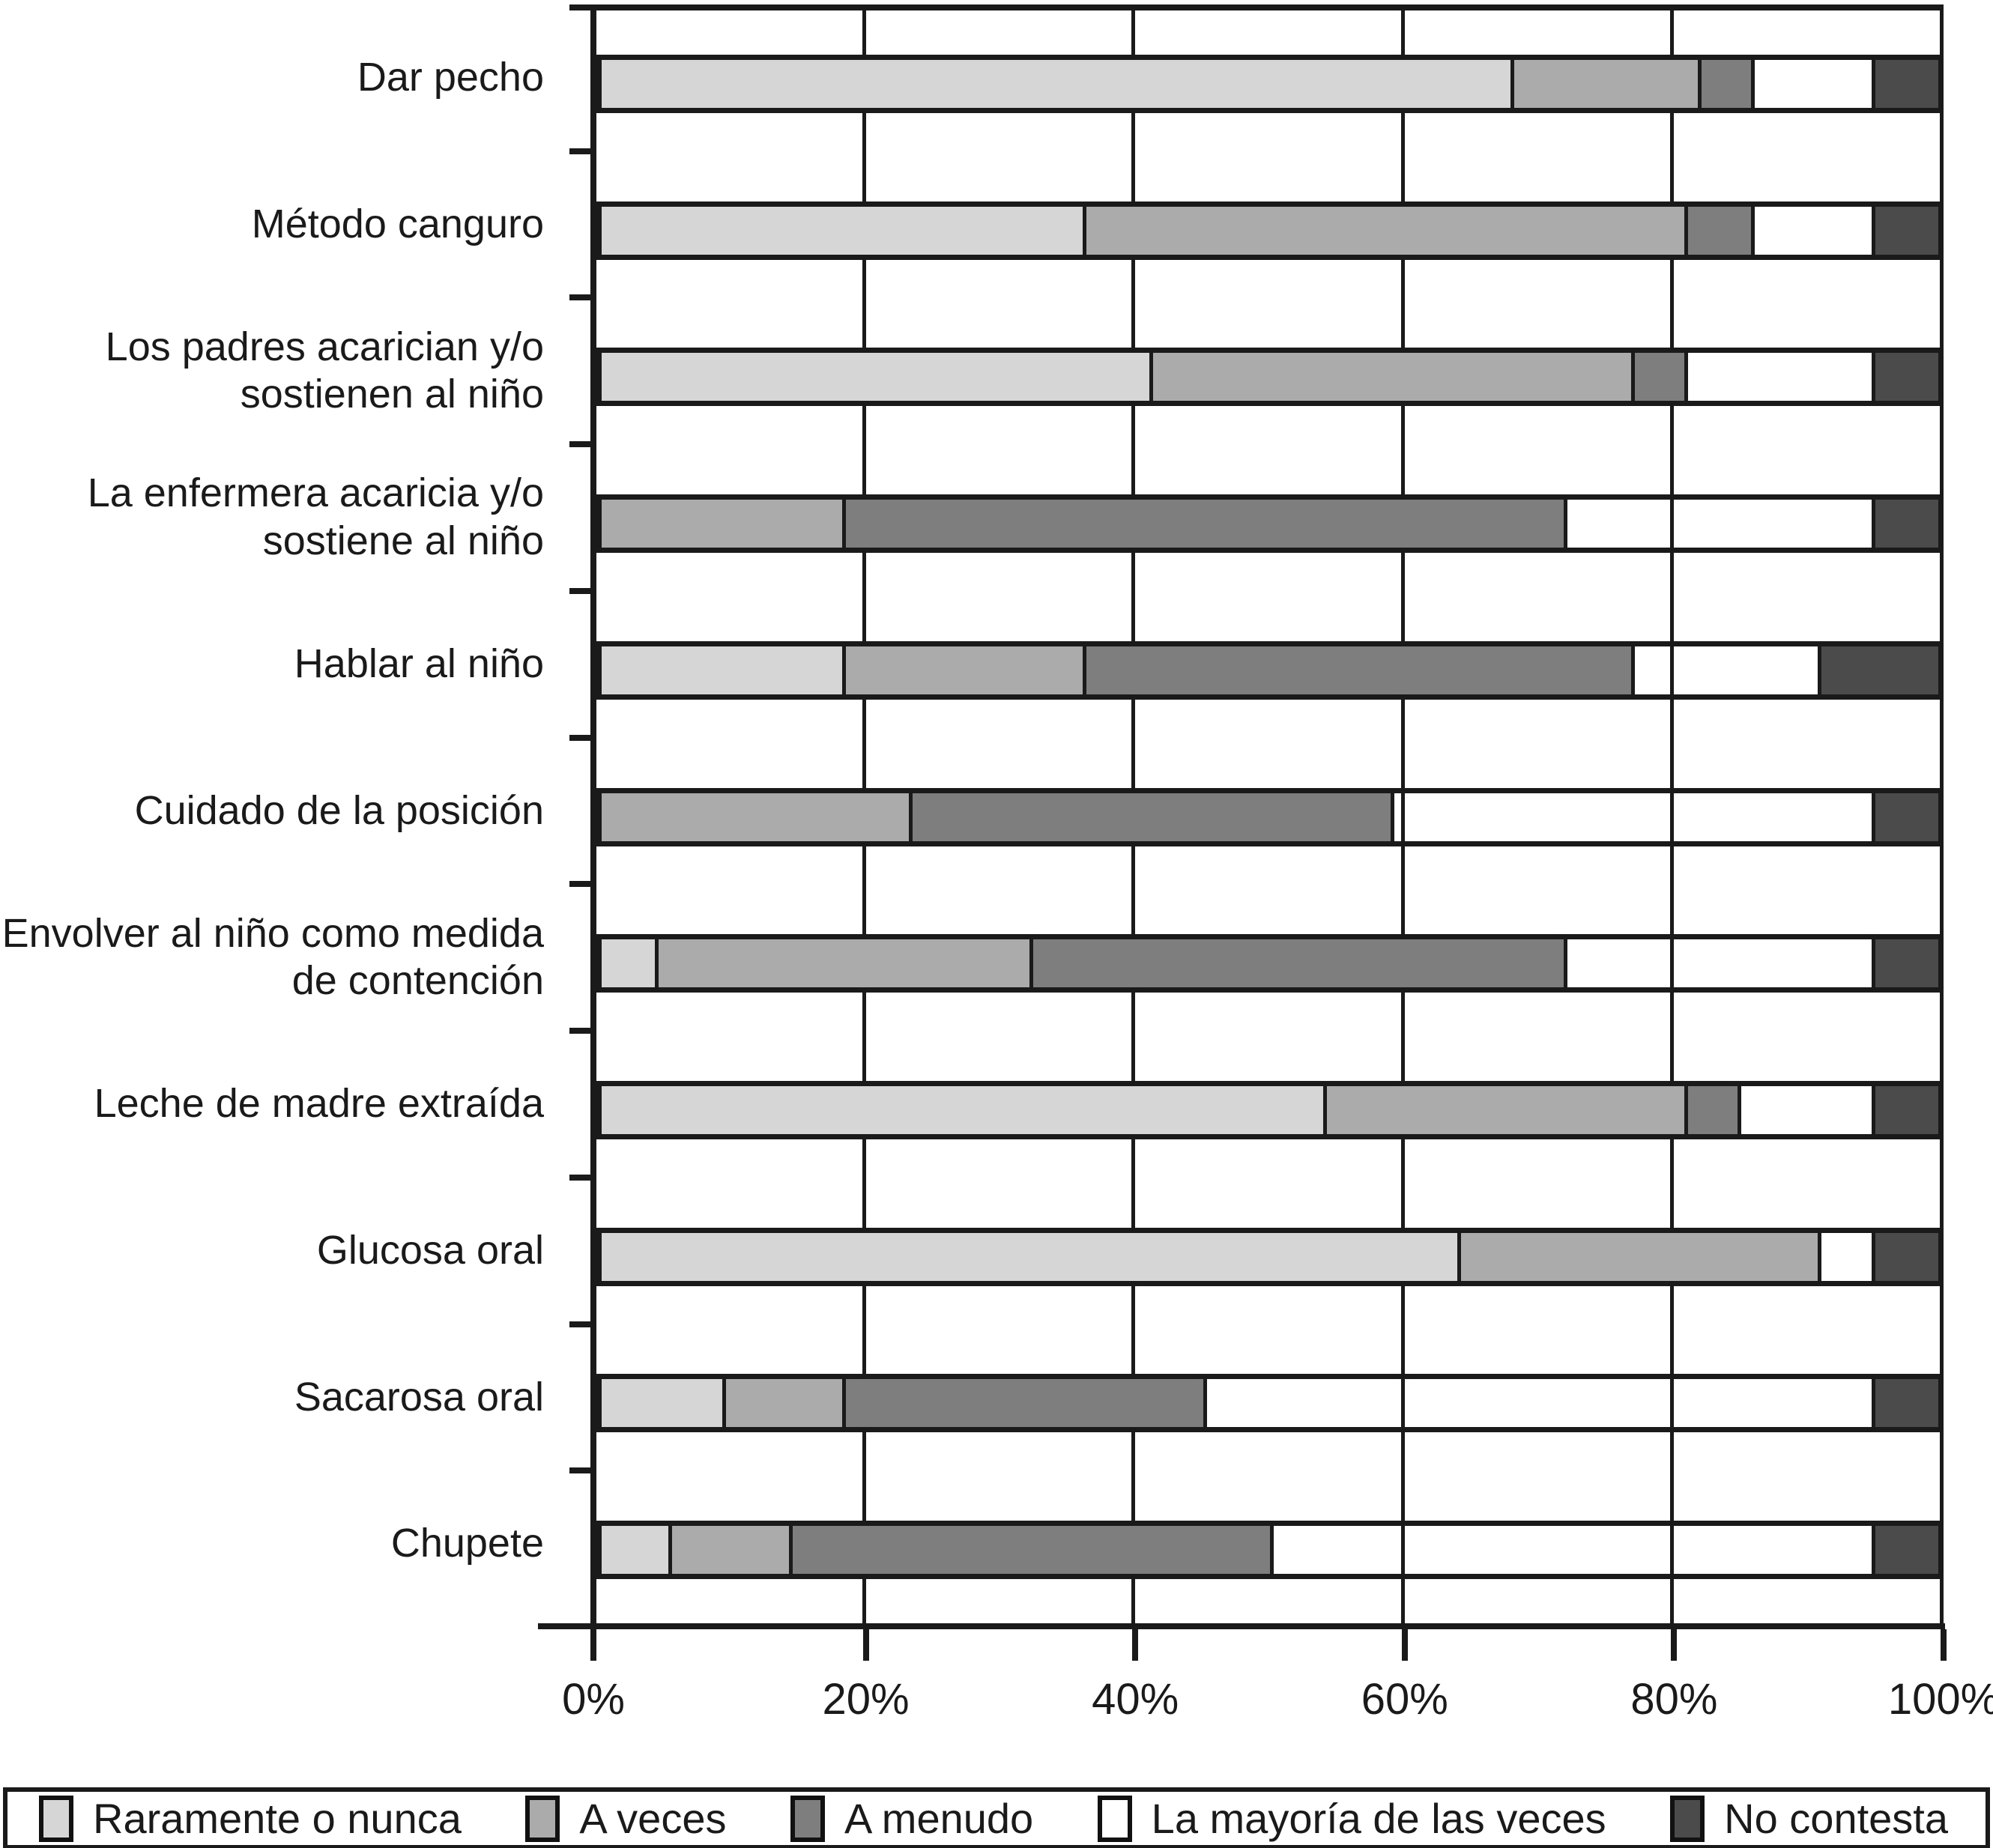  I want to click on legend-label: A menudo, so click(939, 1818).